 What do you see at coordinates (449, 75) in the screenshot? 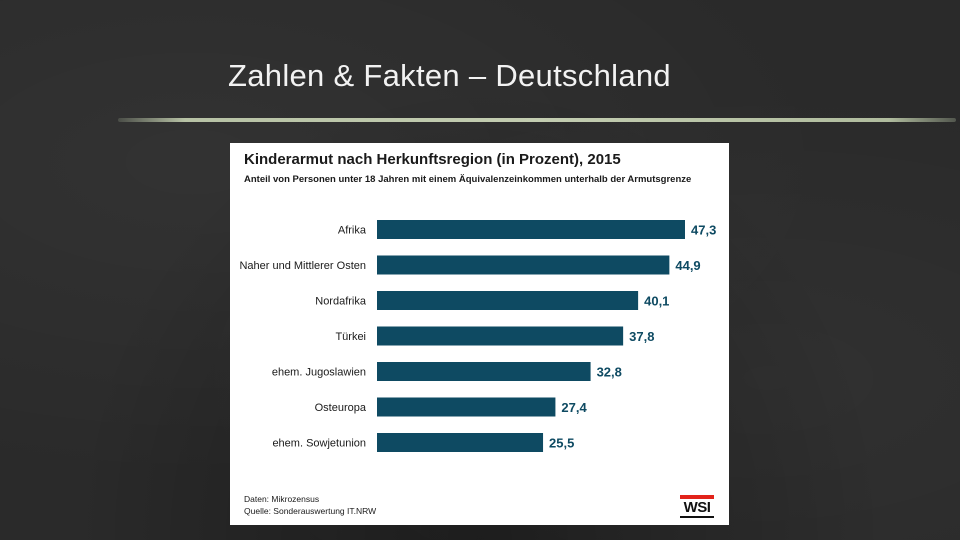
I see `slide-title: Zahlen & Fakten – Deutschland` at bounding box center [449, 75].